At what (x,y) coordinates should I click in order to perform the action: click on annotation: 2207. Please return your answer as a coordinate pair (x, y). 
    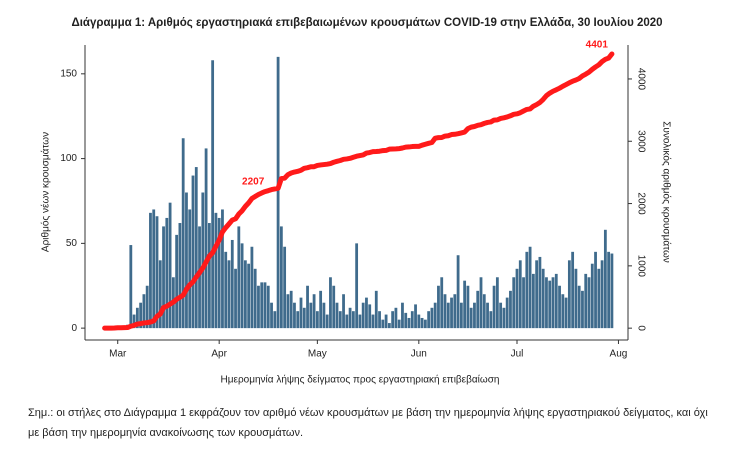
    Looking at the image, I should click on (253, 181).